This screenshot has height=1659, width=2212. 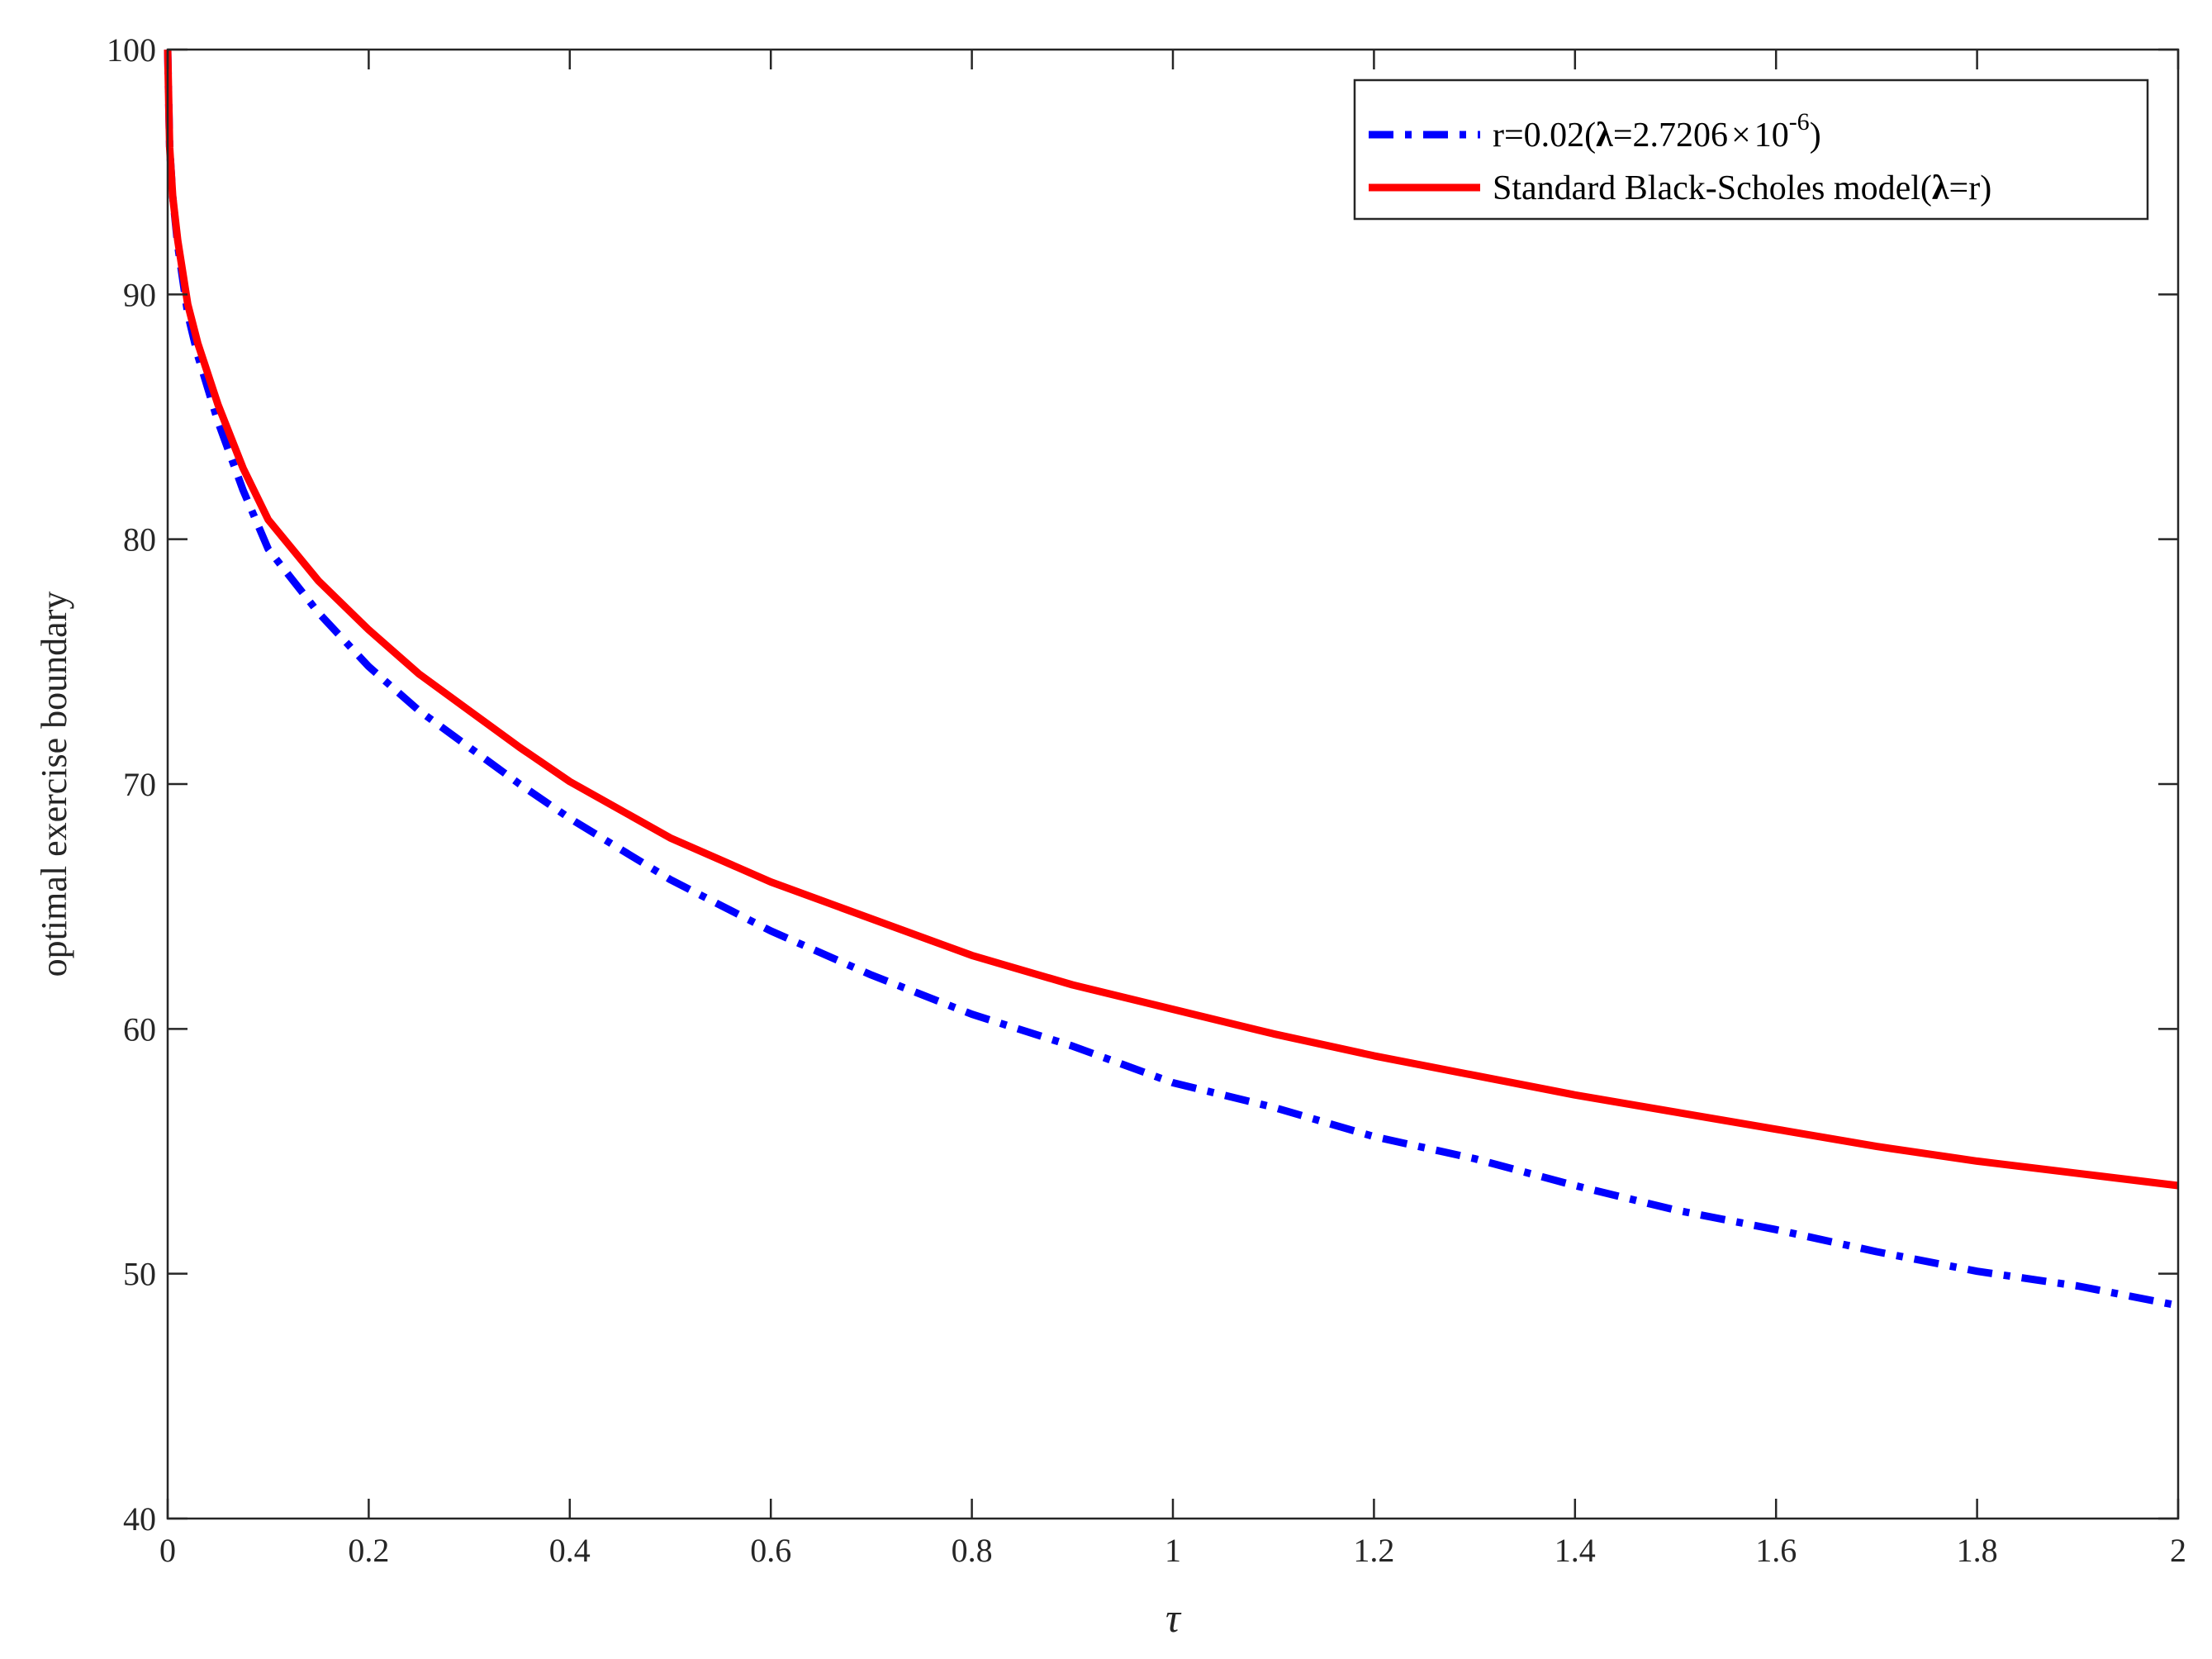 What do you see at coordinates (1173, 1550) in the screenshot?
I see `x-tick-label: 1` at bounding box center [1173, 1550].